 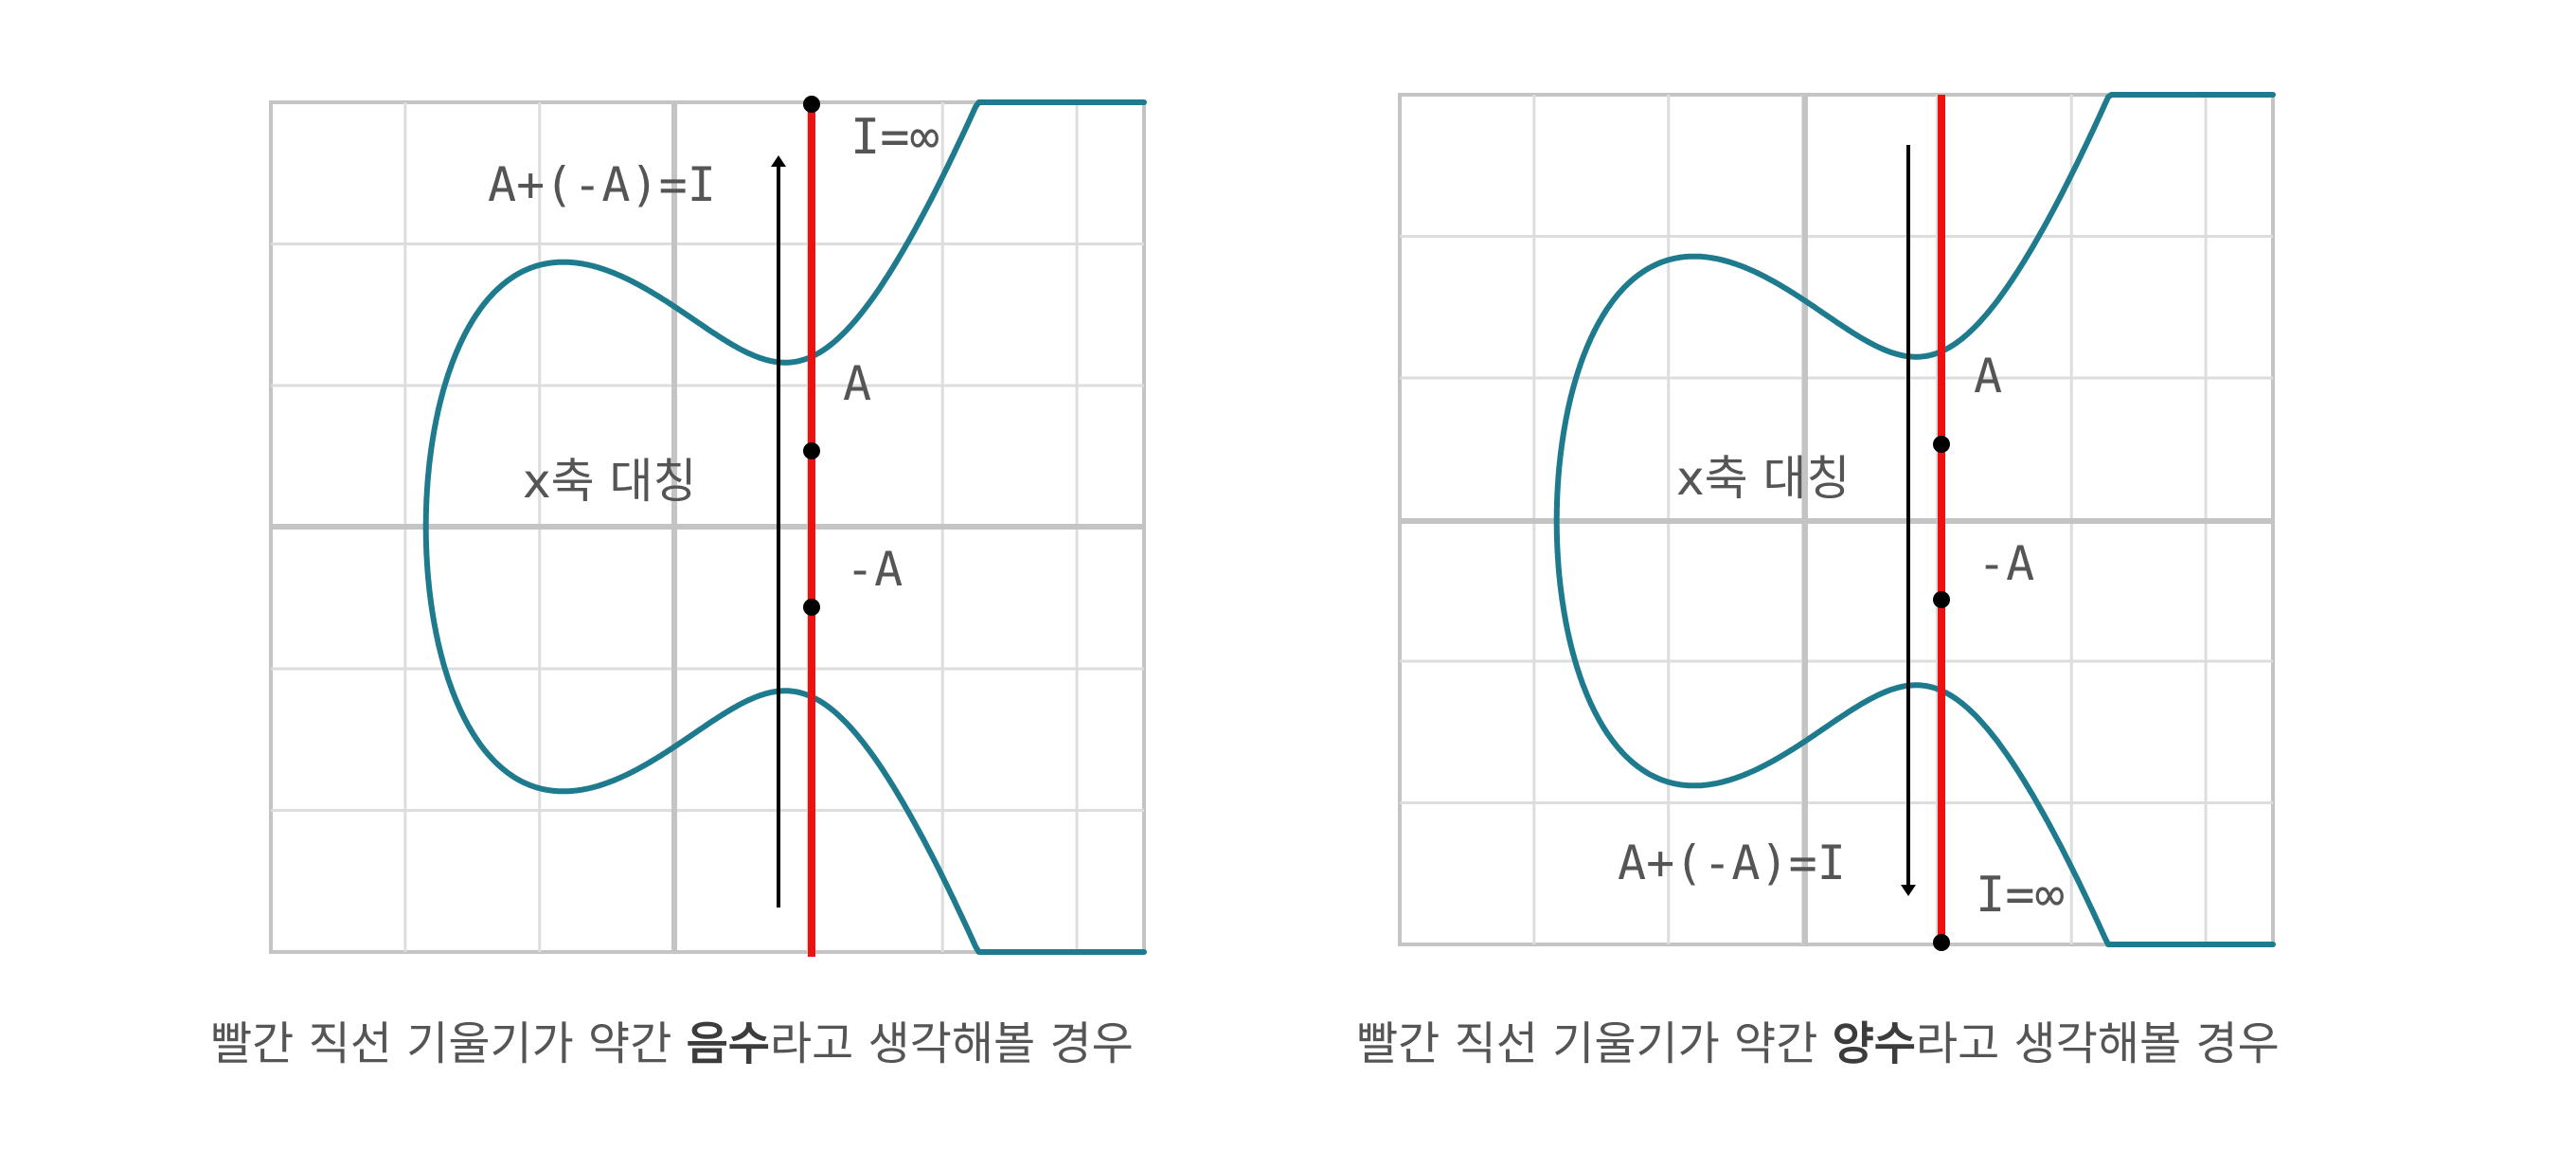 I want to click on right-caption: 빨간 직선 기울기가 약간 양수라고 생각해볼 경우, so click(x=1818, y=1043).